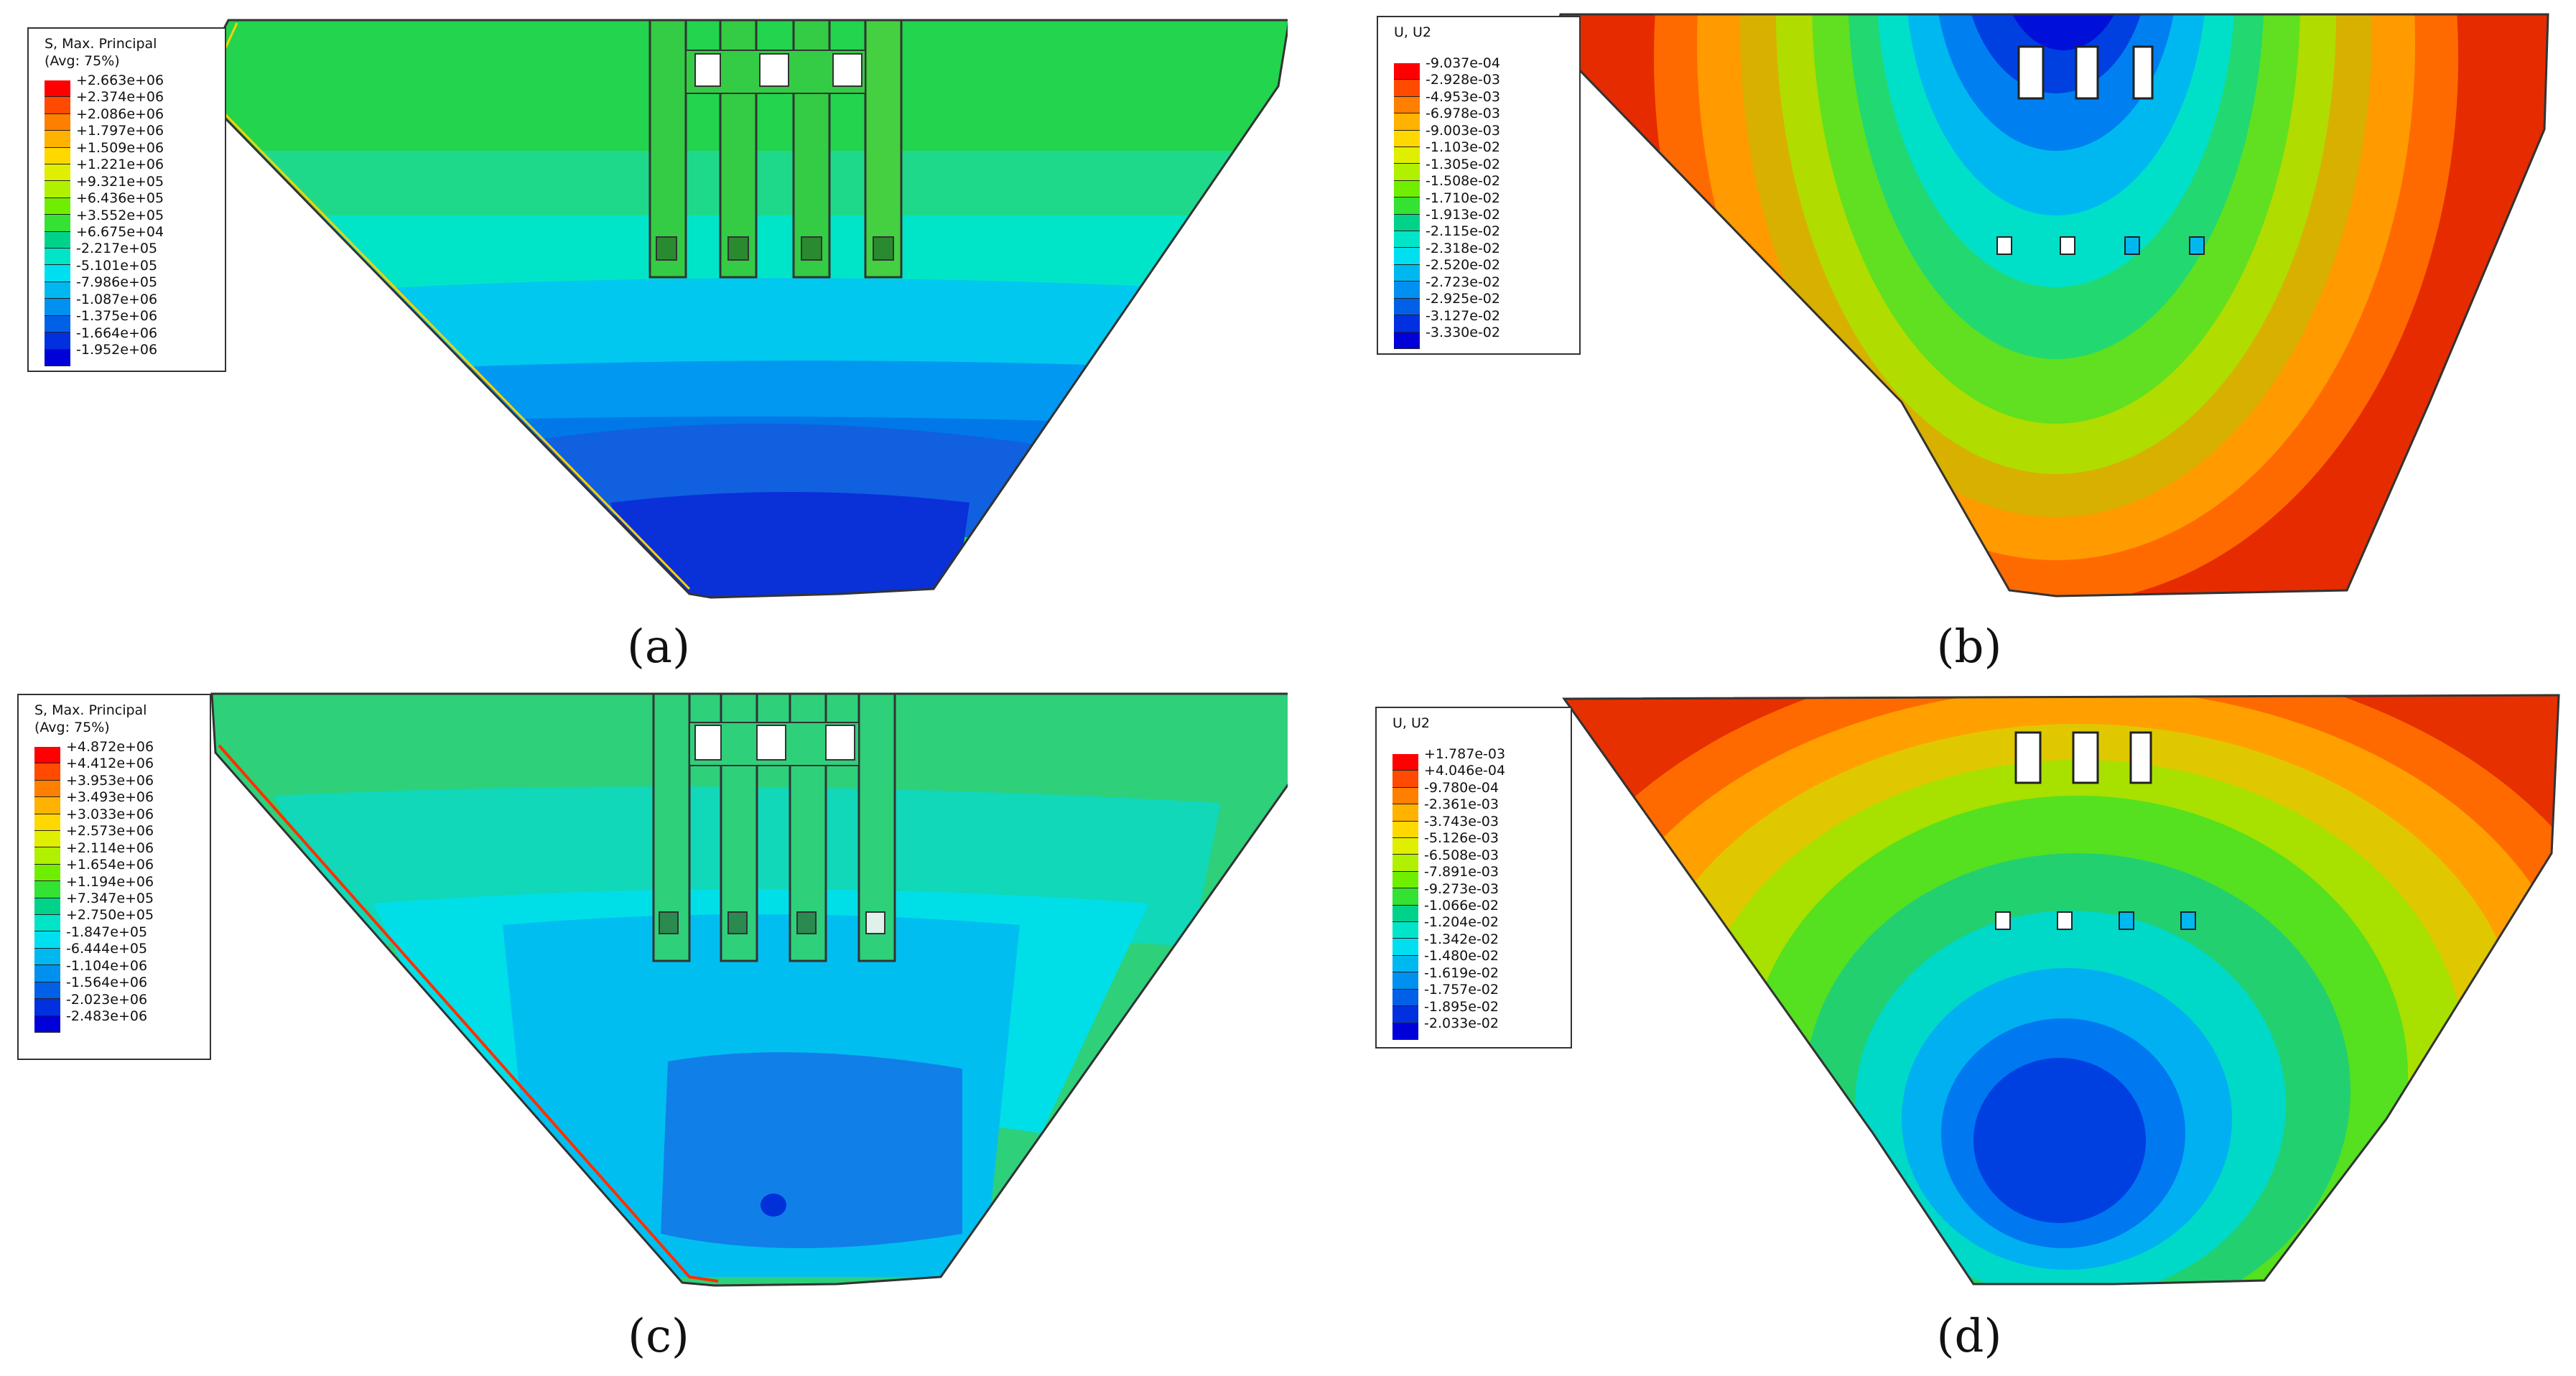 The height and width of the screenshot is (1376, 2576). What do you see at coordinates (1463, 80) in the screenshot?
I see `legend-tick-label: -2.928e-03` at bounding box center [1463, 80].